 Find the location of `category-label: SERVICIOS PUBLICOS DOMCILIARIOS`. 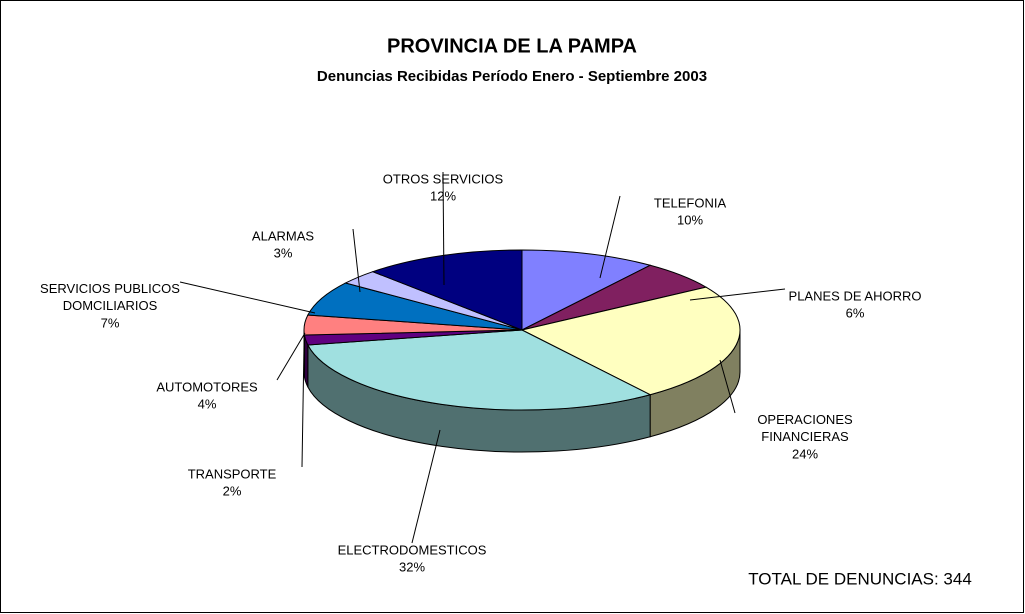

category-label: SERVICIOS PUBLICOS DOMCILIARIOS is located at coordinates (110, 297).